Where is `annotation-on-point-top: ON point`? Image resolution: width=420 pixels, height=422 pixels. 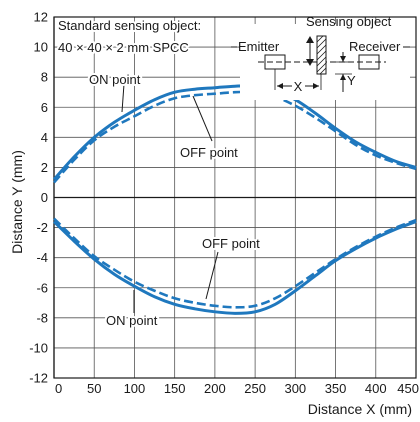 annotation-on-point-top: ON point is located at coordinates (115, 79).